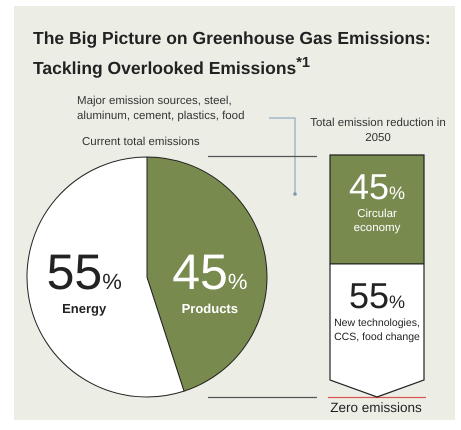  I want to click on text: Current total emissions, so click(141, 142).